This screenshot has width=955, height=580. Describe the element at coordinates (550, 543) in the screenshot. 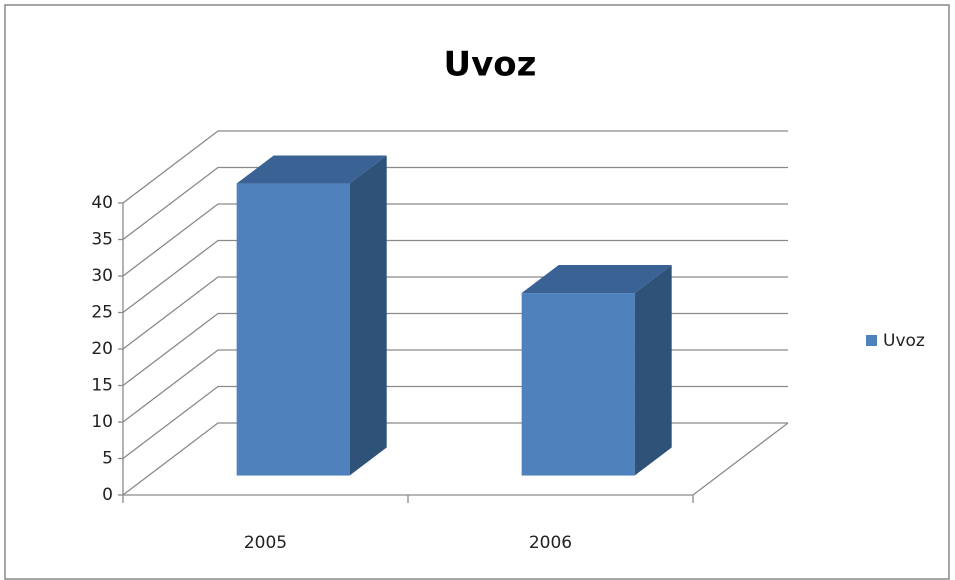

I see `x-tick-label: 2006` at that location.